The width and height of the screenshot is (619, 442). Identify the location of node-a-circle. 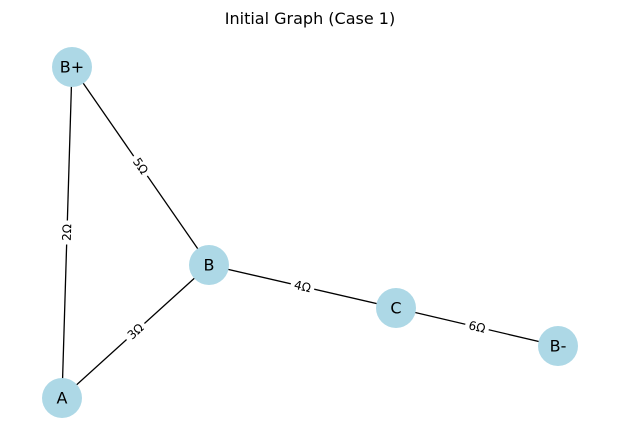
(62, 398).